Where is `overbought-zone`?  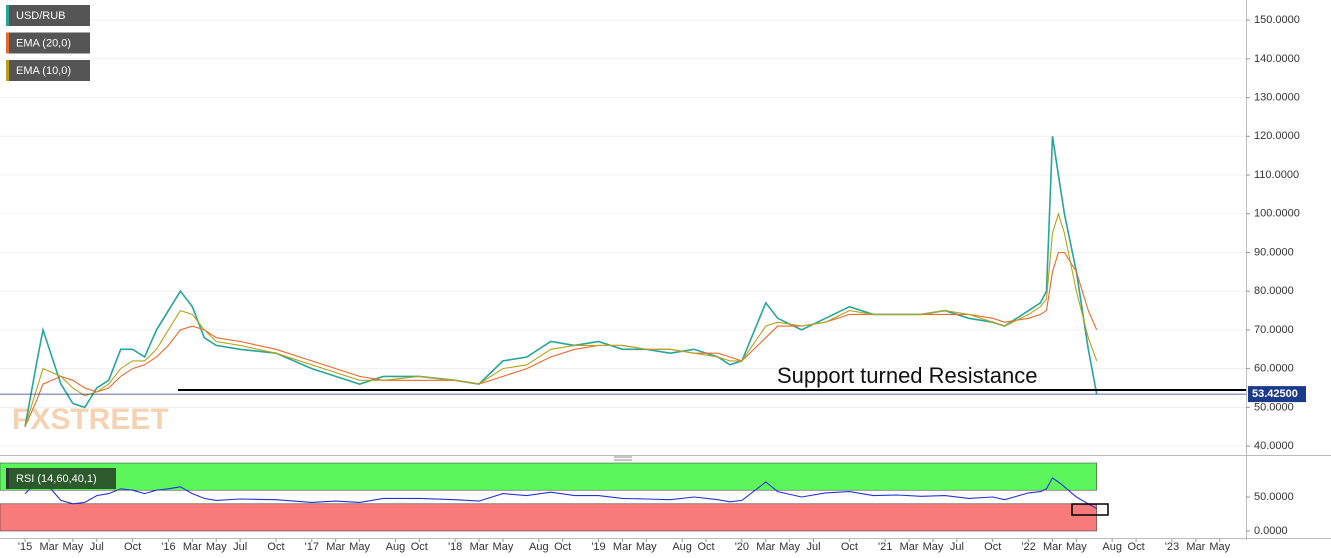 overbought-zone is located at coordinates (548, 476).